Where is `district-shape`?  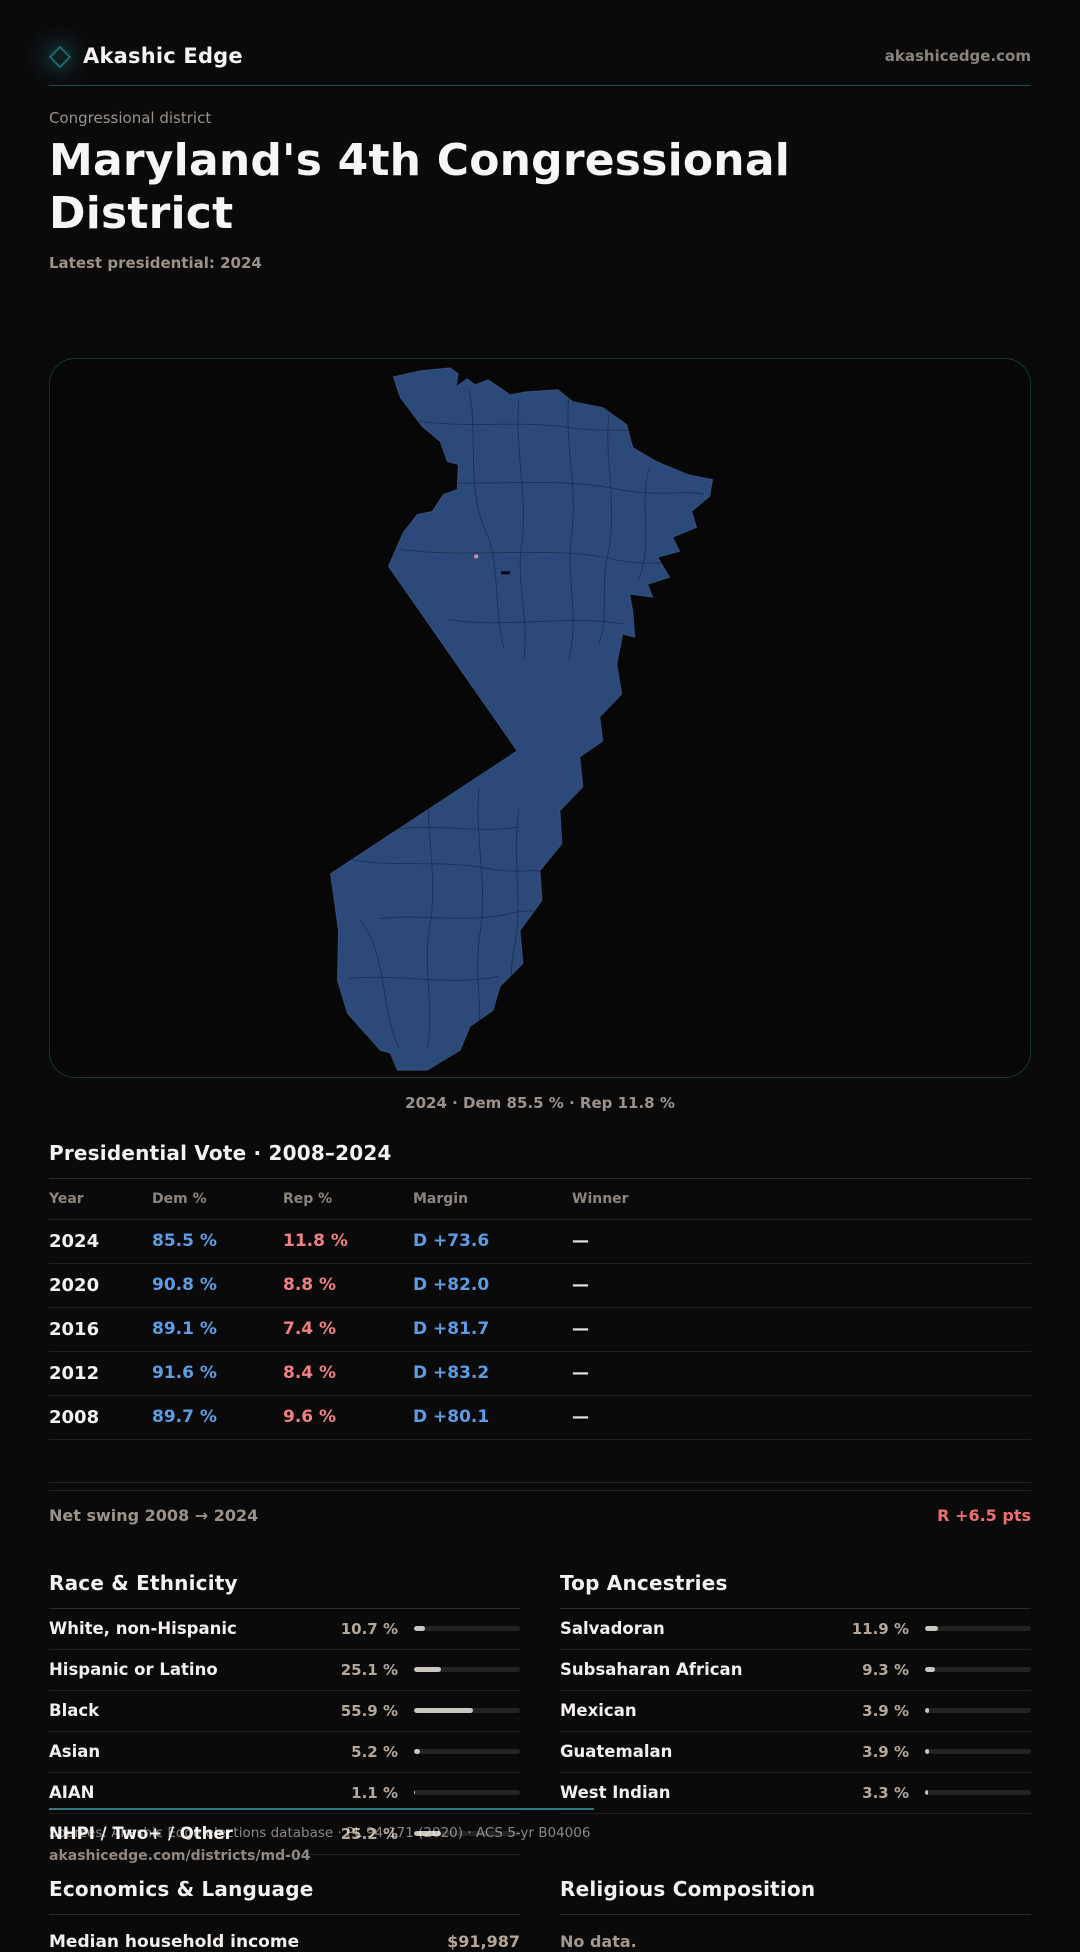 district-shape is located at coordinates (521, 718).